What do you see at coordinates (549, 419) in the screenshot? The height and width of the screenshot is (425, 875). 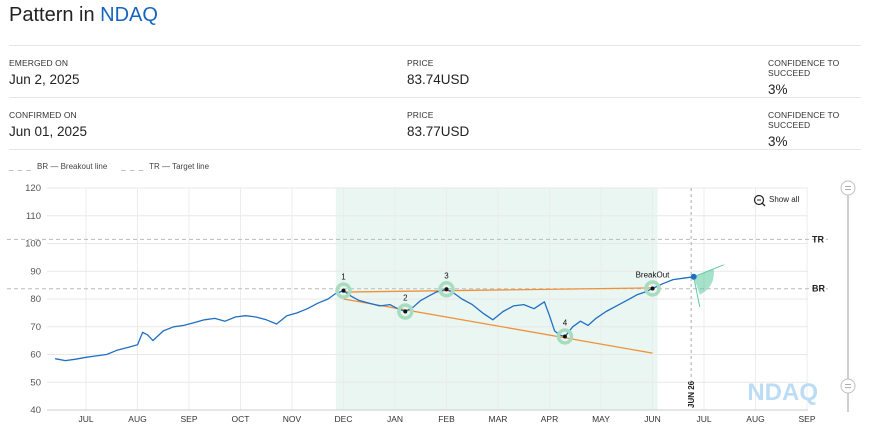 I see `x-tick-label: APR` at bounding box center [549, 419].